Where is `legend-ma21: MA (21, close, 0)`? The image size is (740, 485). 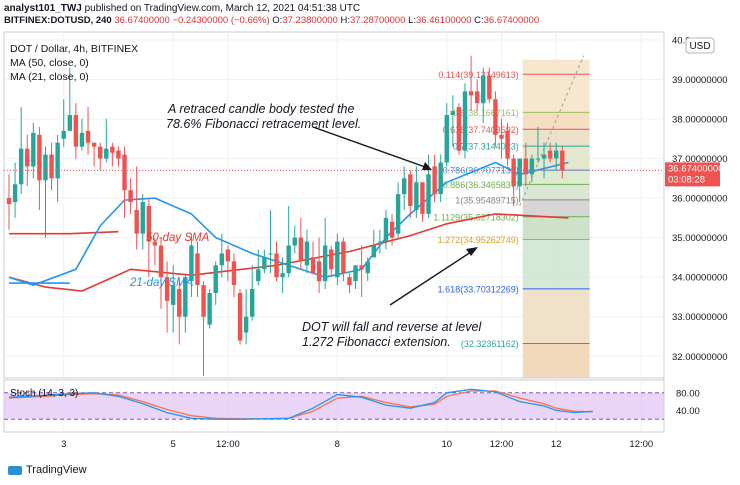 legend-ma21: MA (21, close, 0) is located at coordinates (49, 77).